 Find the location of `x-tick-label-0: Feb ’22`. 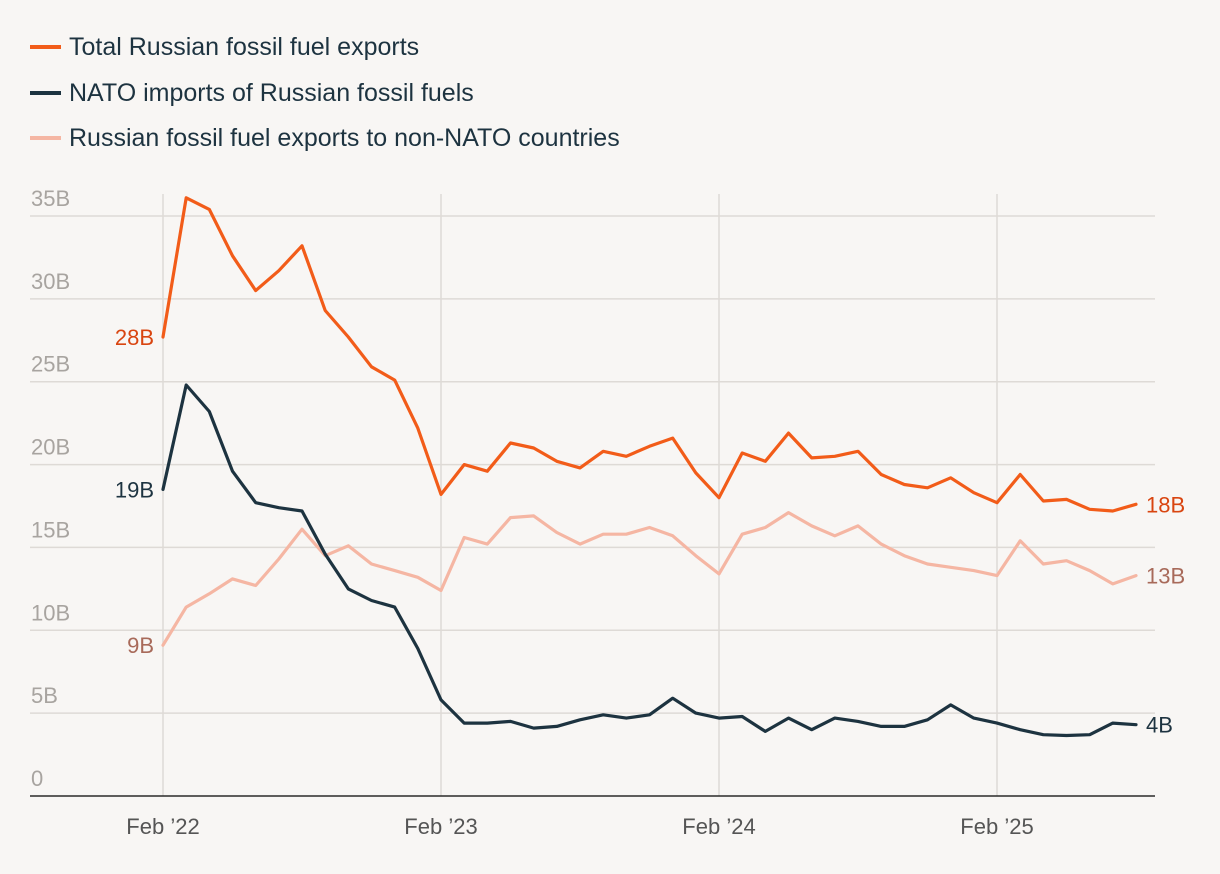

x-tick-label-0: Feb ’22 is located at coordinates (162, 826).